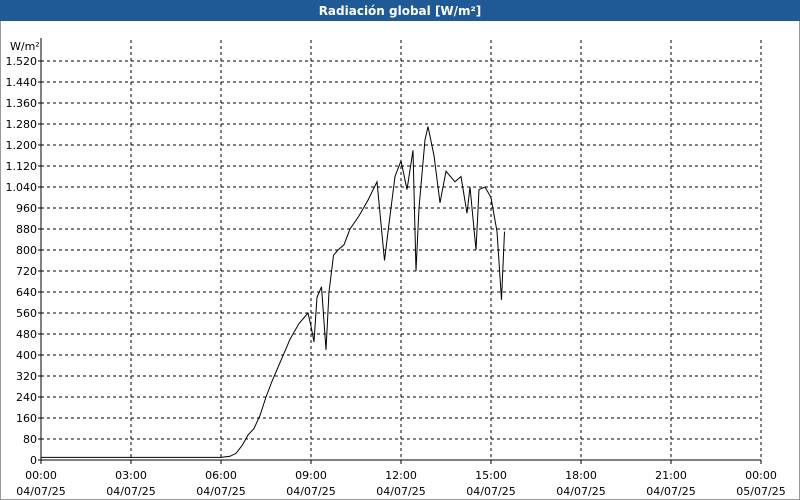 This screenshot has height=500, width=800. What do you see at coordinates (131, 475) in the screenshot?
I see `x-tick-time: 03:00` at bounding box center [131, 475].